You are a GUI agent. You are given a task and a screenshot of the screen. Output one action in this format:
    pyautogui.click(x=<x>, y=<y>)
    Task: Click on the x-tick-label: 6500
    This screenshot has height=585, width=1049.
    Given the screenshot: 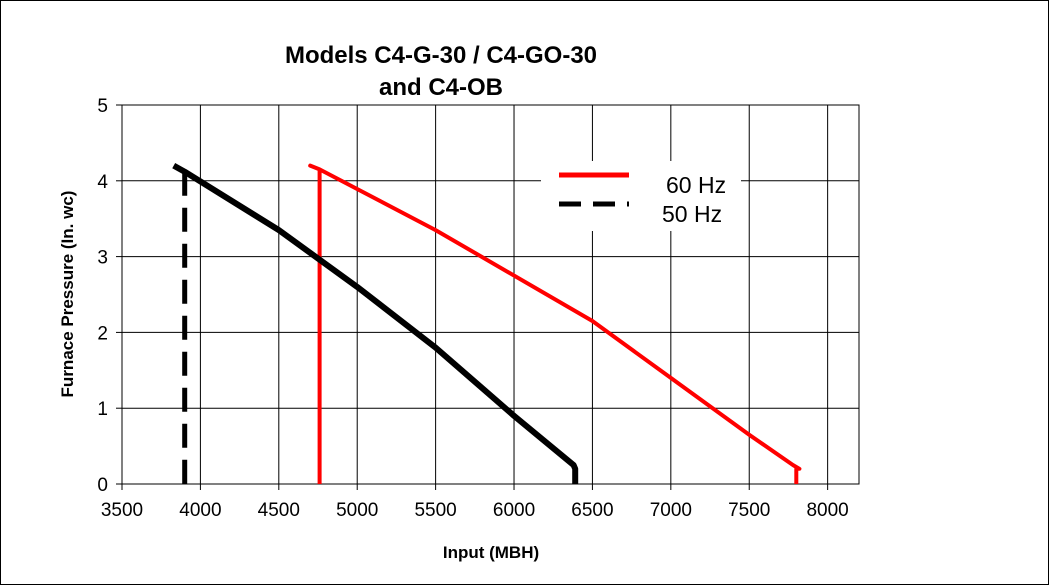 What is the action you would take?
    pyautogui.click(x=592, y=510)
    